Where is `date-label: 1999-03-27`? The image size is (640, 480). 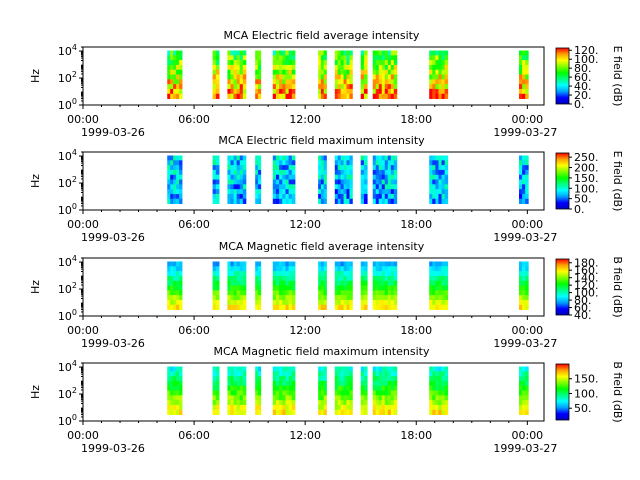 date-label: 1999-03-27 is located at coordinates (525, 132).